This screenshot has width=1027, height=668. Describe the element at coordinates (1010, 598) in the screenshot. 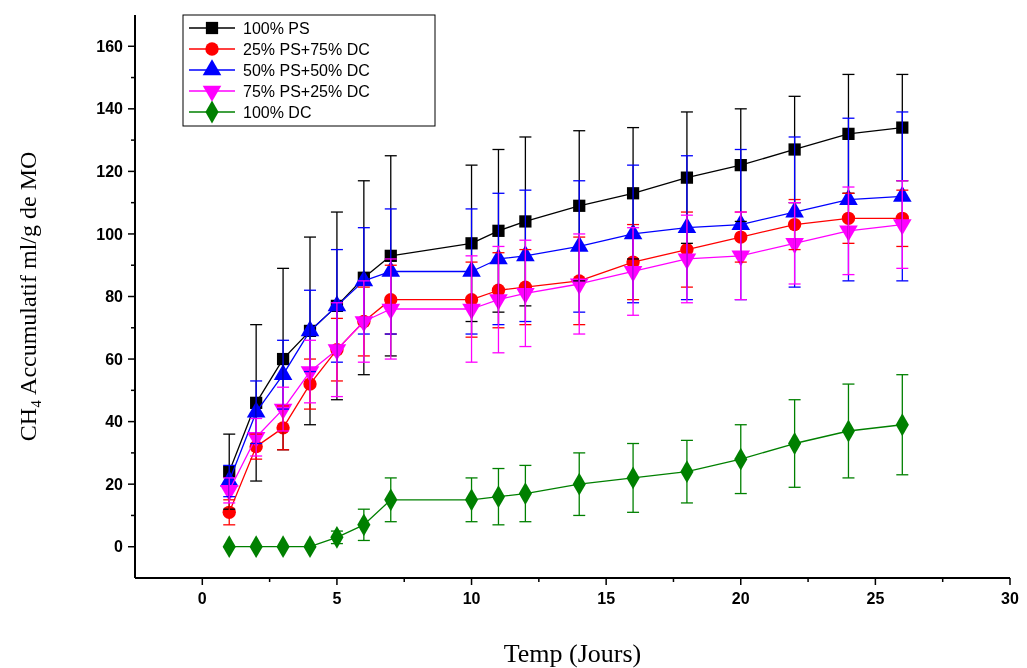

I see `x-tick-label: 30` at that location.